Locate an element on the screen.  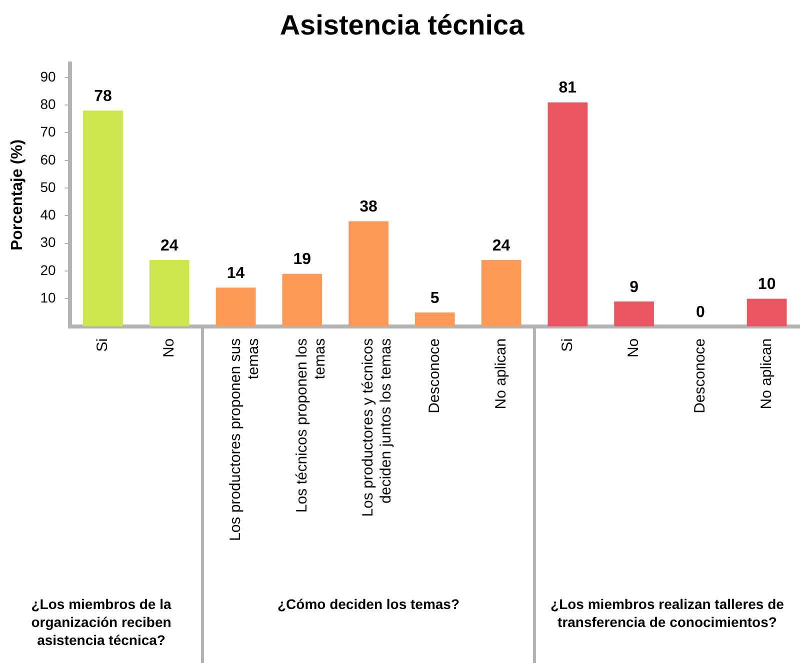
y-tick-label: 40 is located at coordinates (48, 214).